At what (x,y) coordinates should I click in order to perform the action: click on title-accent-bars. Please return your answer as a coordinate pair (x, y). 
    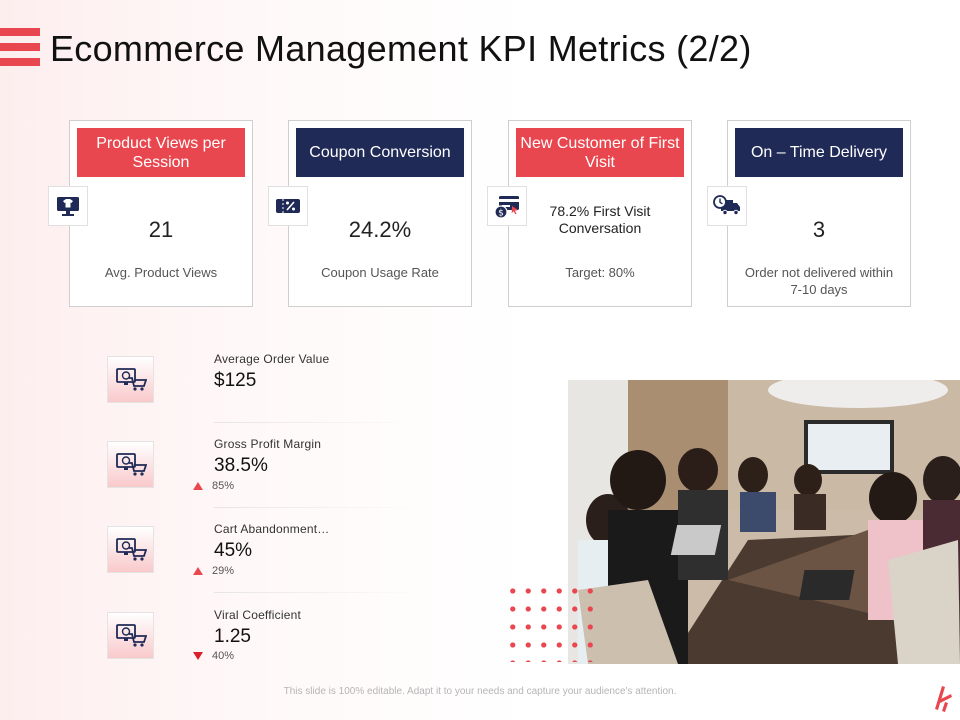
    Looking at the image, I should click on (20, 51).